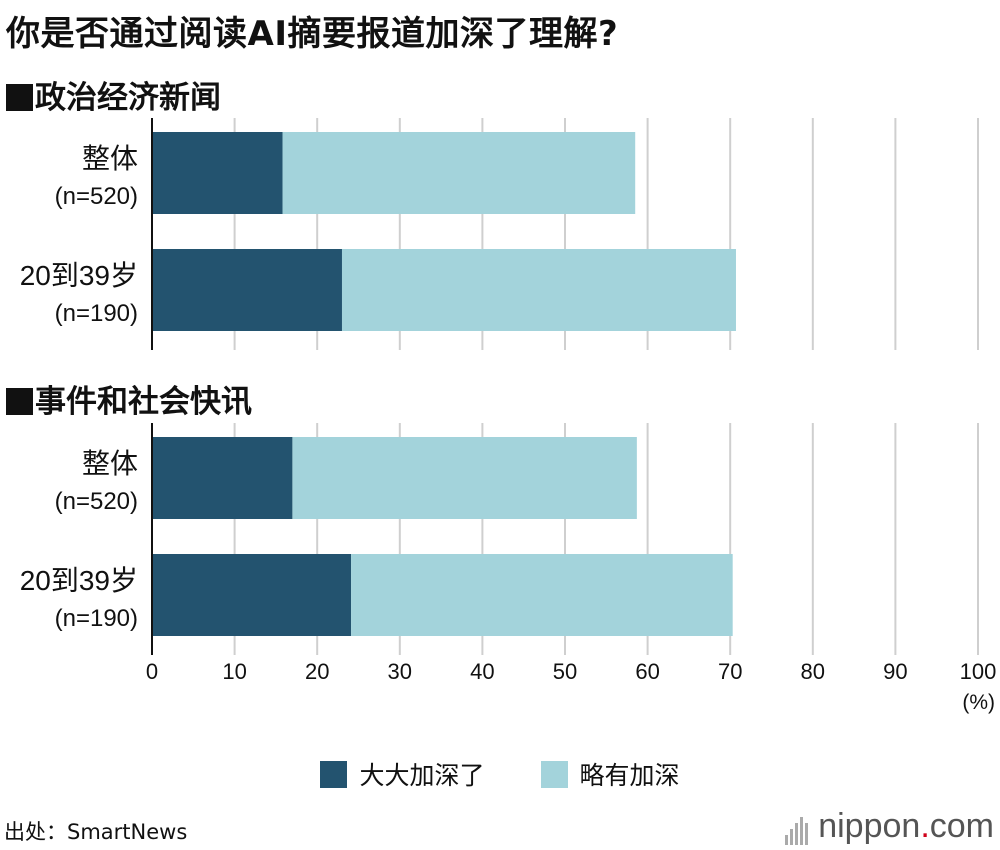 The height and width of the screenshot is (850, 1000). What do you see at coordinates (500, 774) in the screenshot?
I see `legend: 大大加深了 略有加深` at bounding box center [500, 774].